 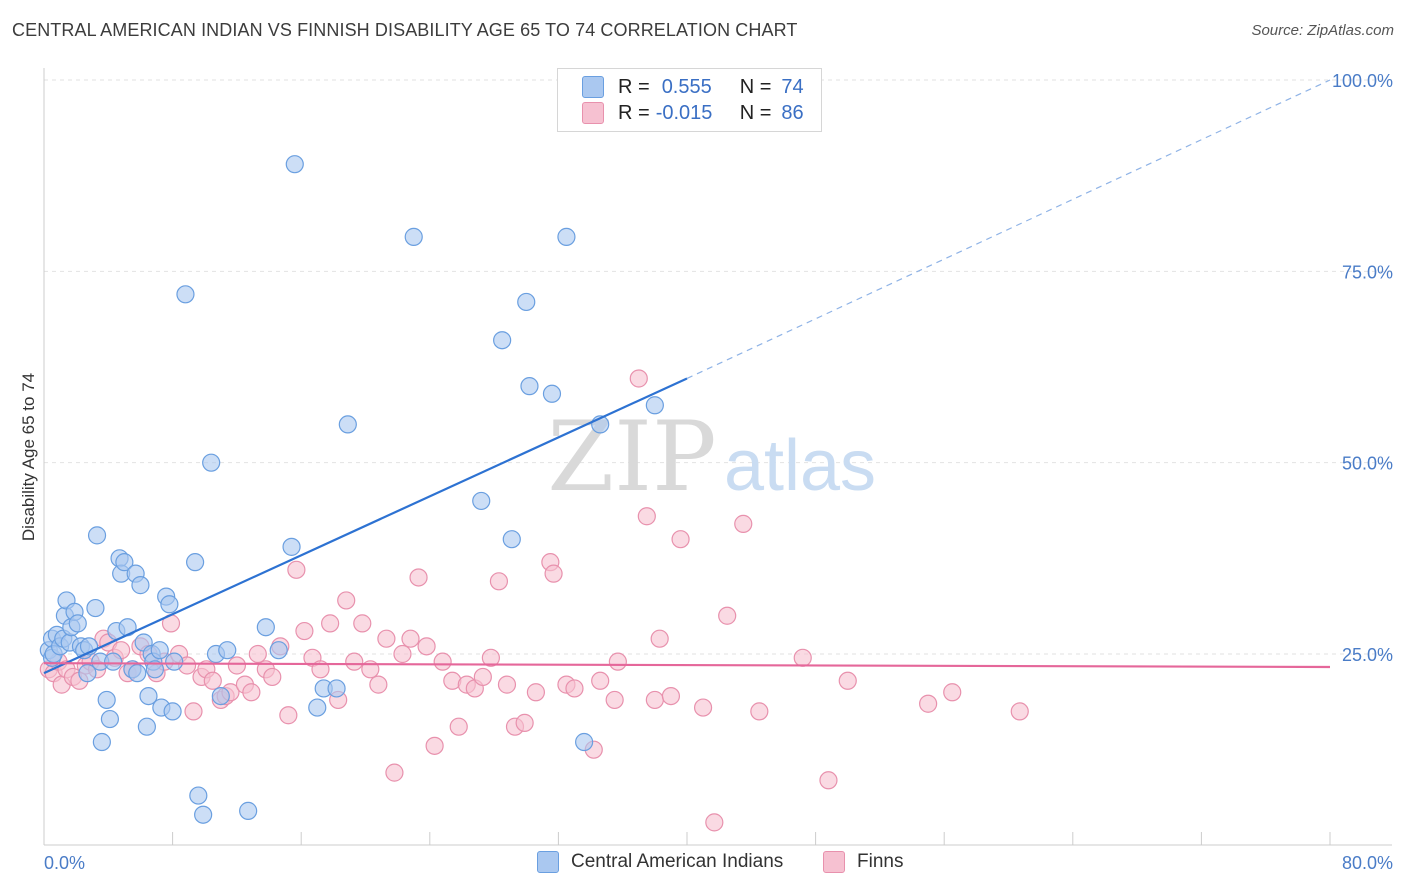 I want to click on legend-row-finns: R = -0.015 N = 86, so click(x=693, y=113).